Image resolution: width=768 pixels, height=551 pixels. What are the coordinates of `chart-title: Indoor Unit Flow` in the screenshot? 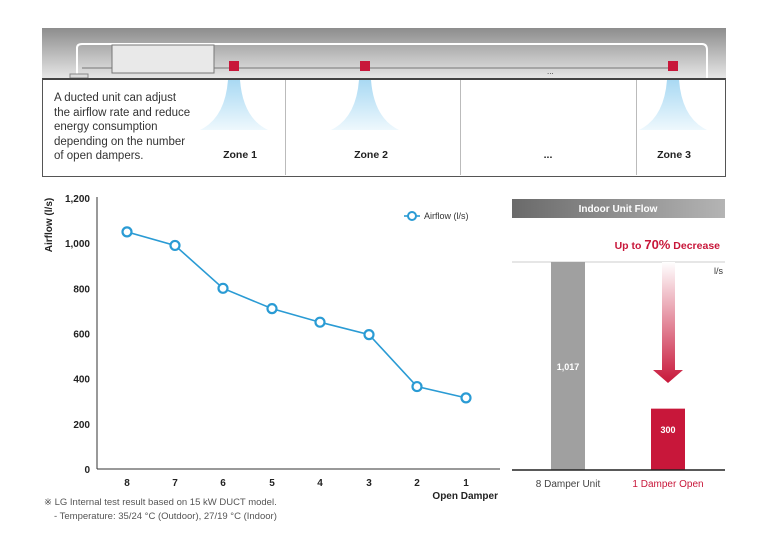 It's located at (618, 209).